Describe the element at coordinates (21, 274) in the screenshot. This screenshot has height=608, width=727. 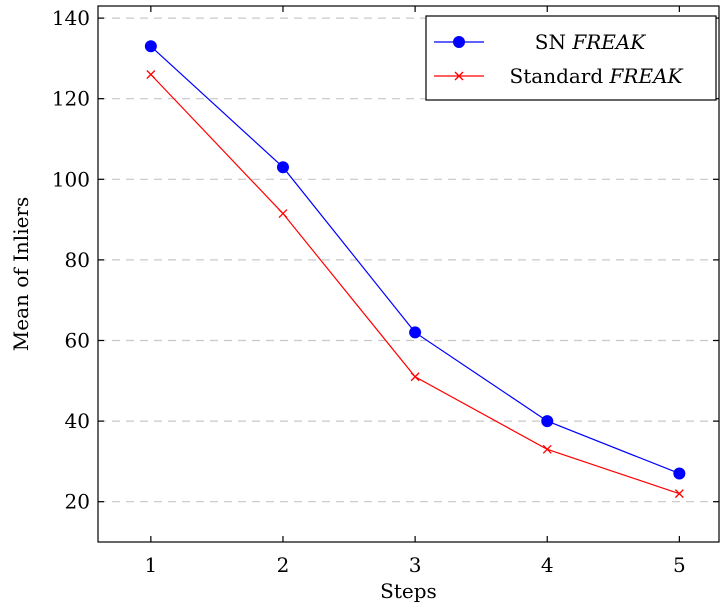
I see `y-axis-label: Mean of Inliers` at that location.